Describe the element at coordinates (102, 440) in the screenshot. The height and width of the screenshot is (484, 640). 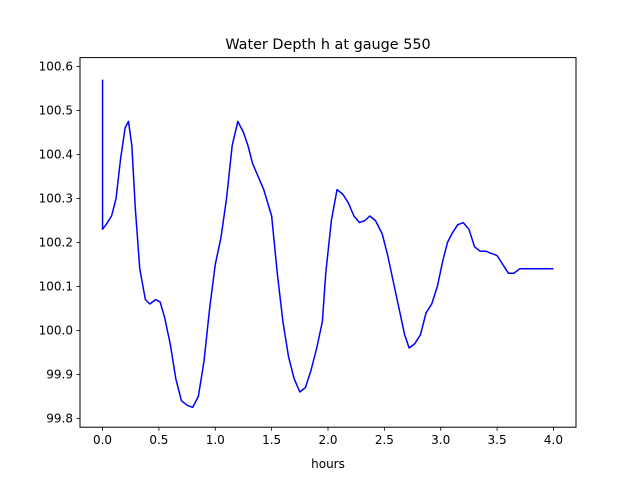
I see `x-tick-label: 0.0` at that location.